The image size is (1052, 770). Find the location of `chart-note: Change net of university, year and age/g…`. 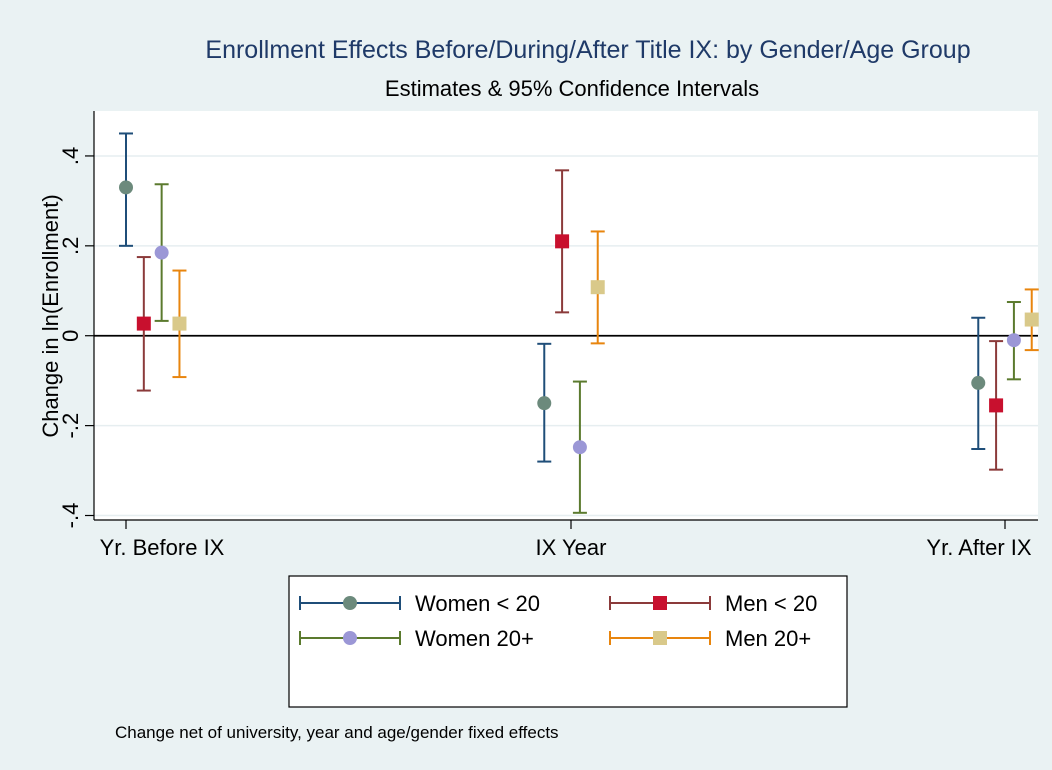

chart-note: Change net of university, year and age/g… is located at coordinates (337, 732).